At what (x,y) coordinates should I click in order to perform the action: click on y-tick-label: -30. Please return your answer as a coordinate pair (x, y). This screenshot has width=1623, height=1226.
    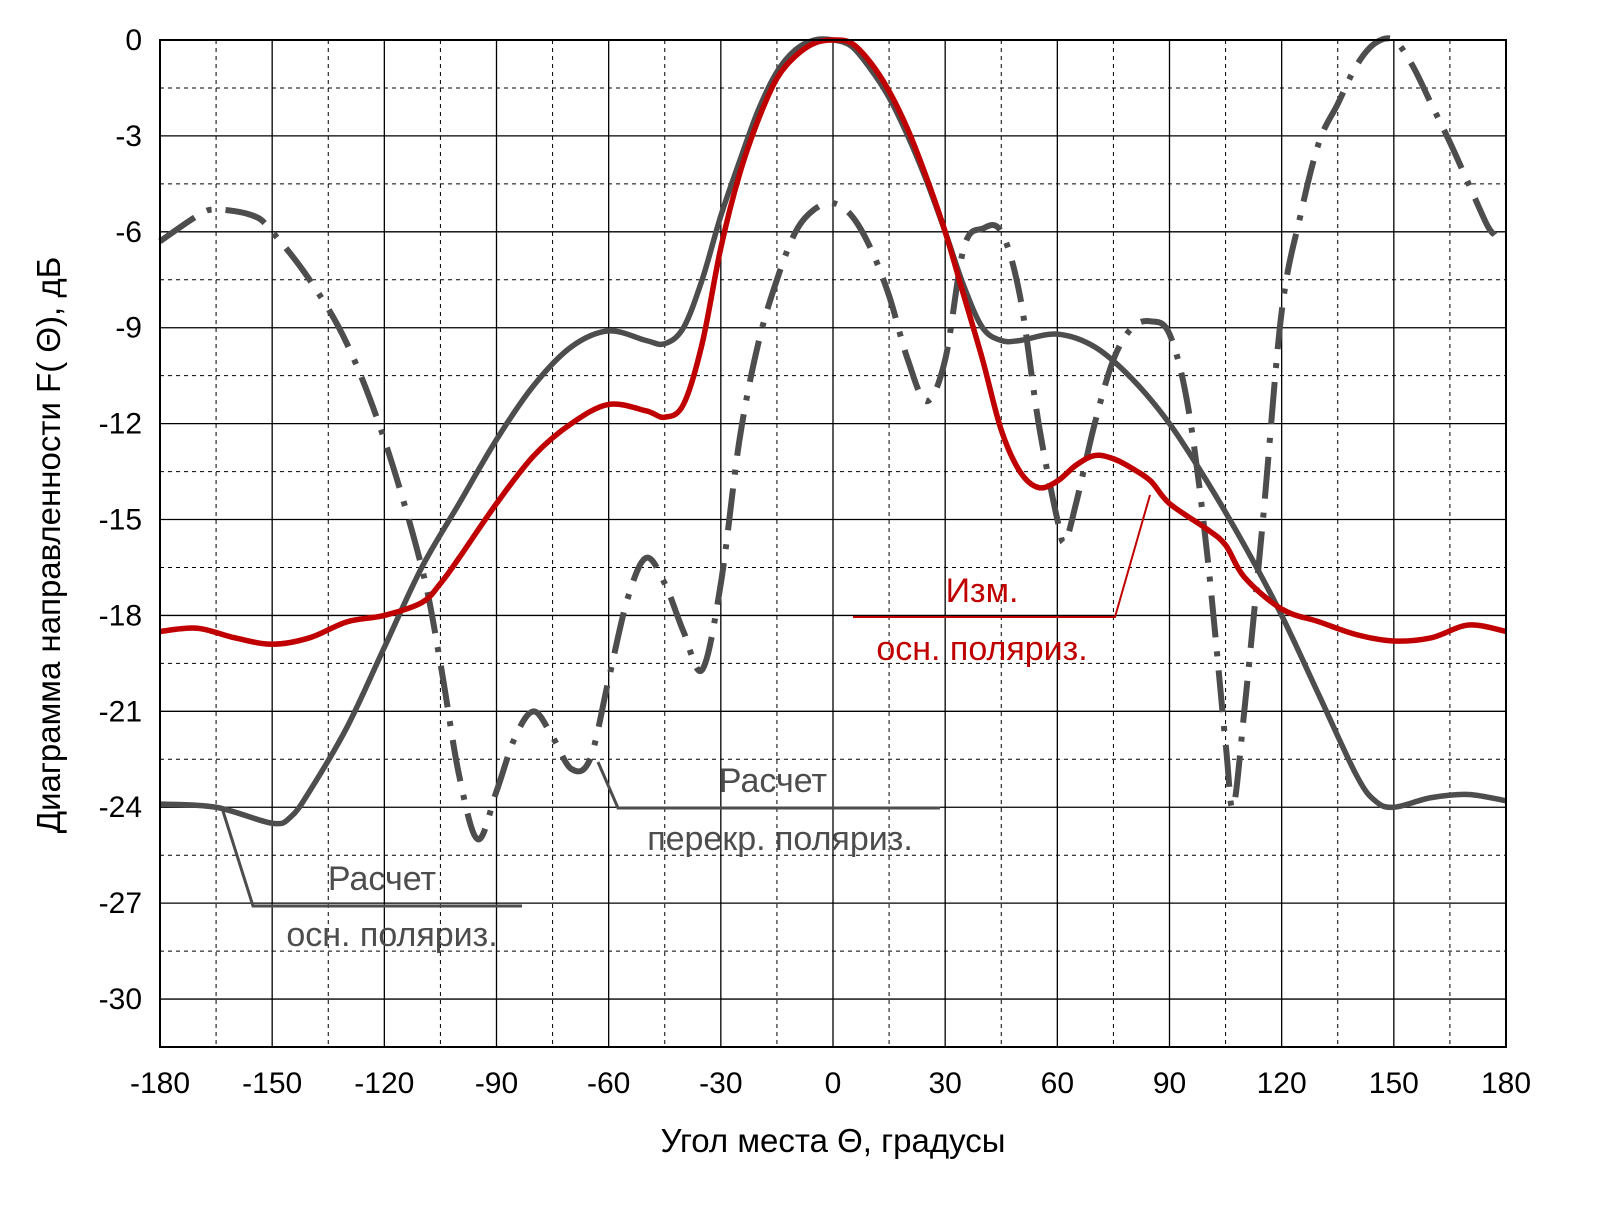
    Looking at the image, I should click on (120, 999).